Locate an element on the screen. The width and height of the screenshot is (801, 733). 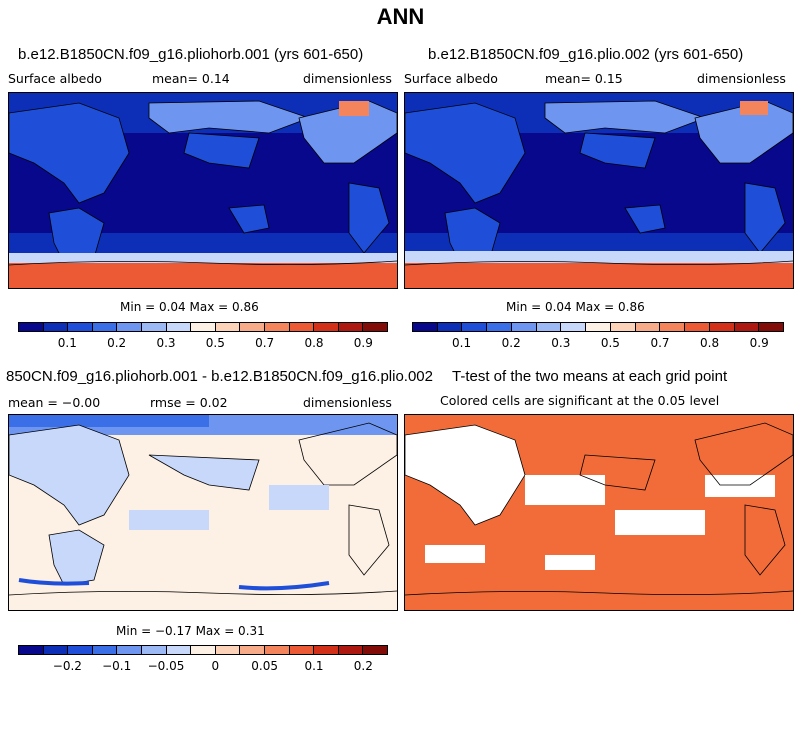
panel2-variable: Surface albedo is located at coordinates (451, 78).